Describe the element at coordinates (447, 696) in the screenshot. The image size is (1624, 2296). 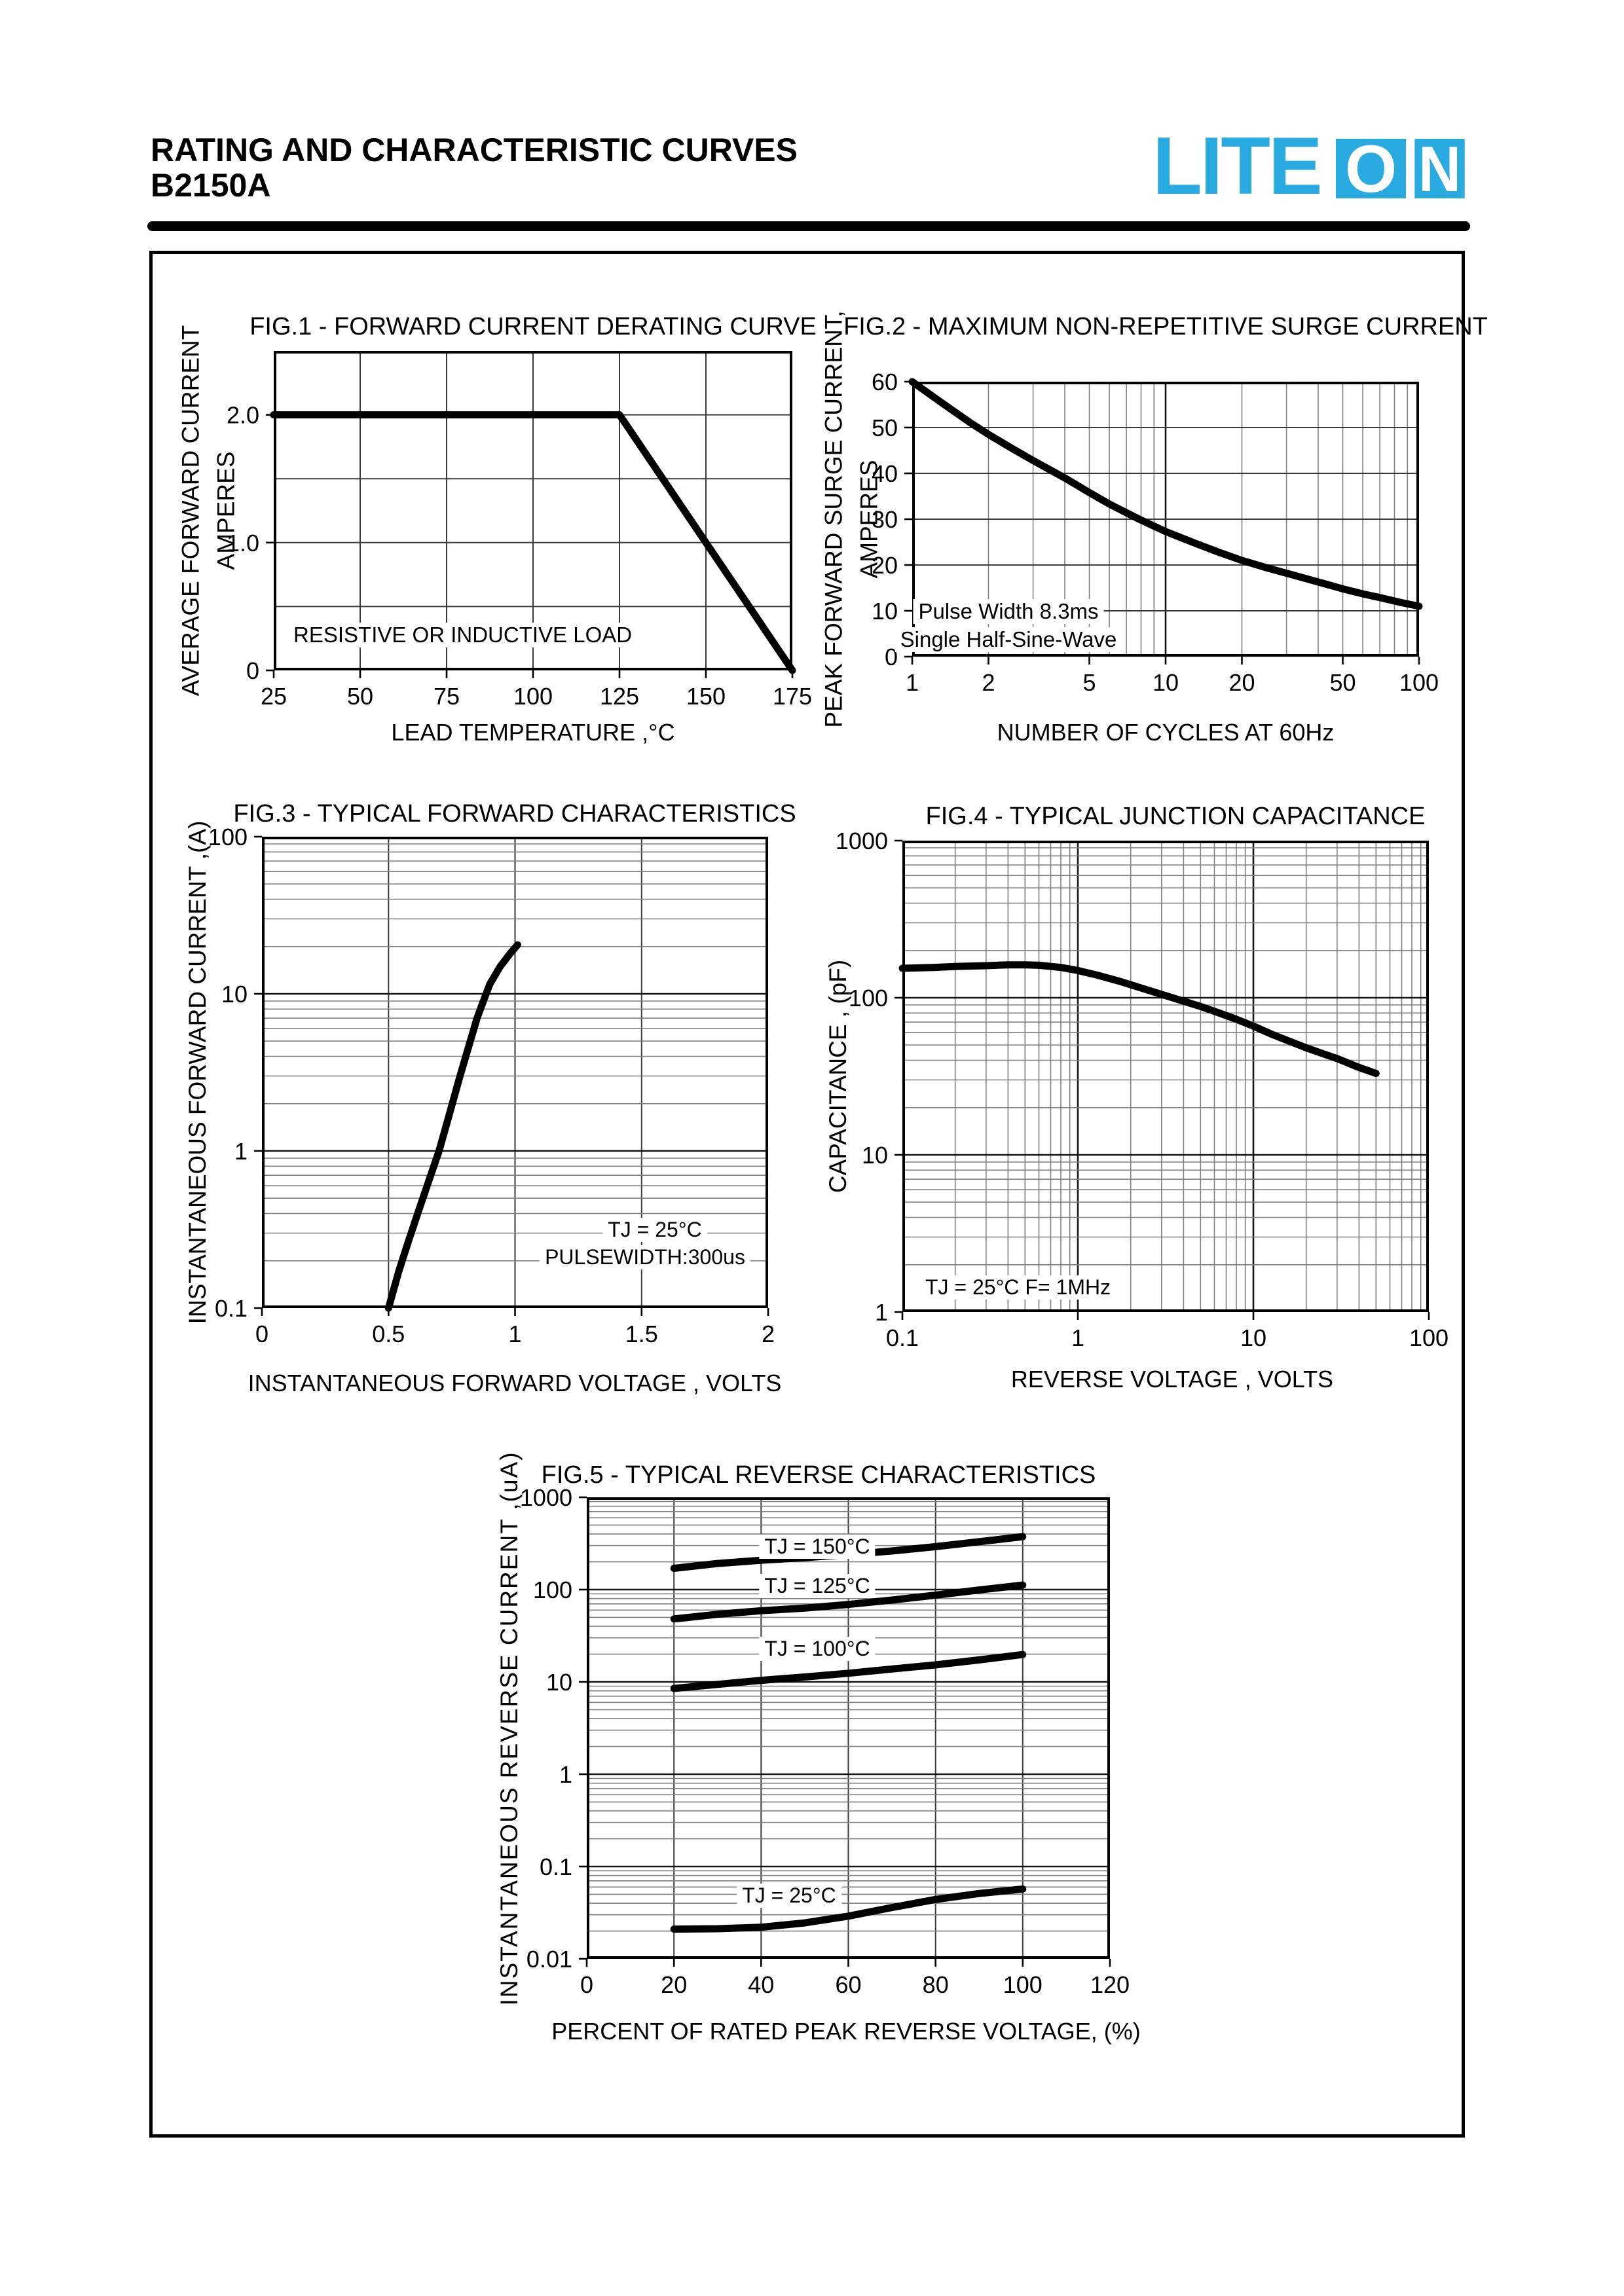
I see `svg-text: 75` at that location.